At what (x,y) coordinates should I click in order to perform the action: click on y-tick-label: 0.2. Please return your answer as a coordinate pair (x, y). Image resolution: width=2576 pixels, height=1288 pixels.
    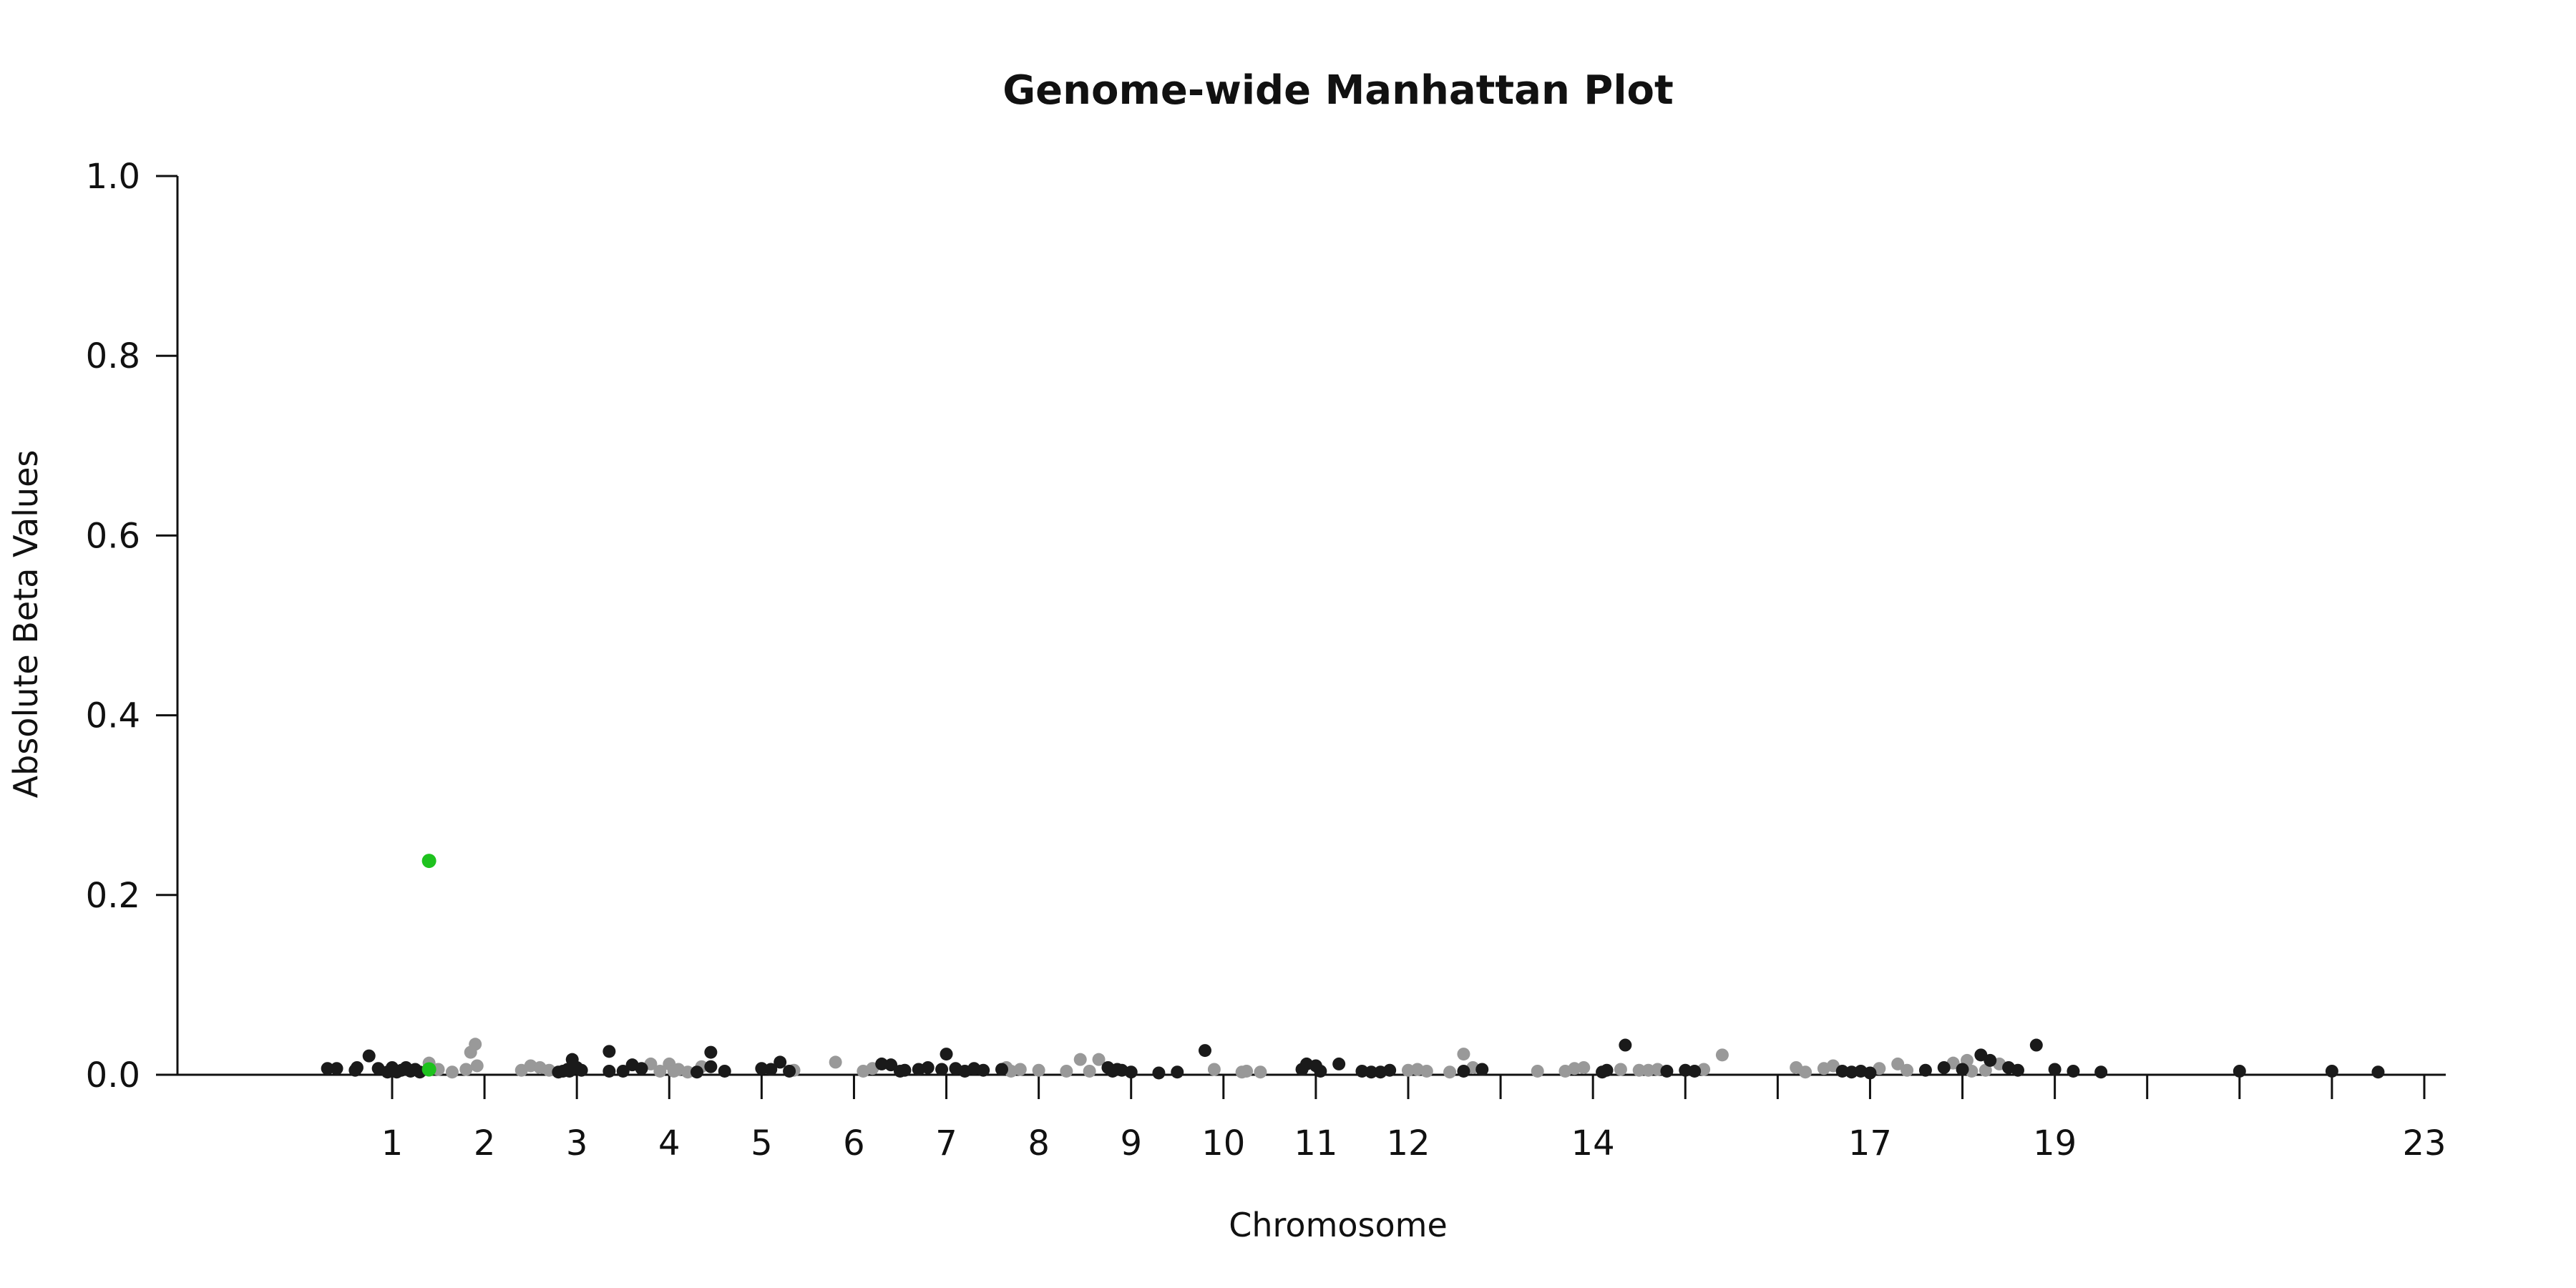
    Looking at the image, I should click on (113, 896).